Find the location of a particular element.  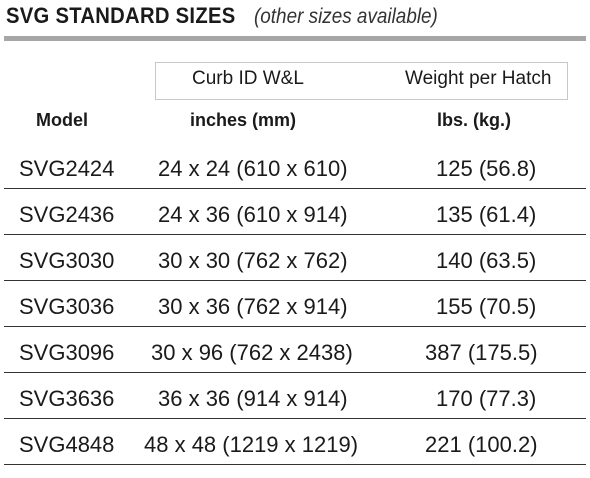

model-cell: SVG3096 is located at coordinates (67, 352).